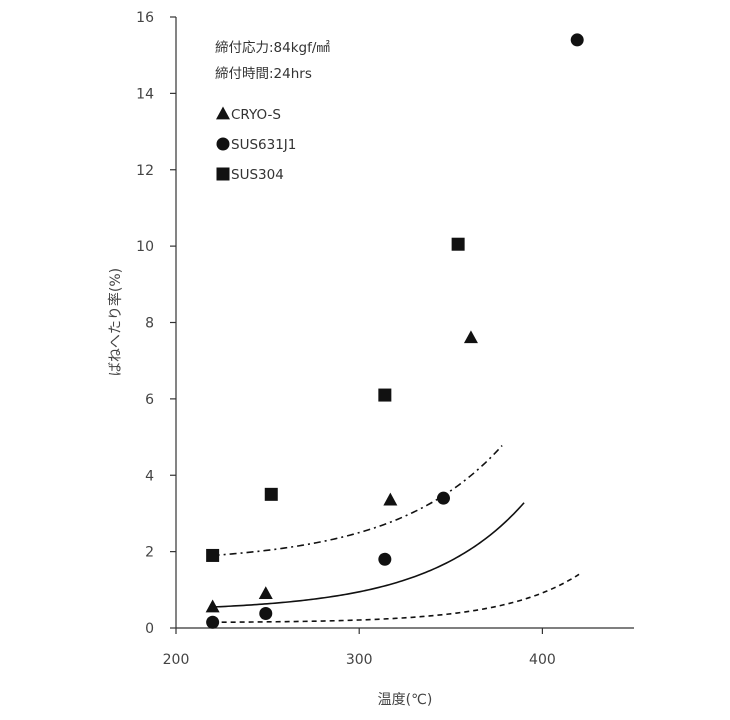 This screenshot has width=730, height=720. I want to click on curve-sus631j1, so click(396, 598).